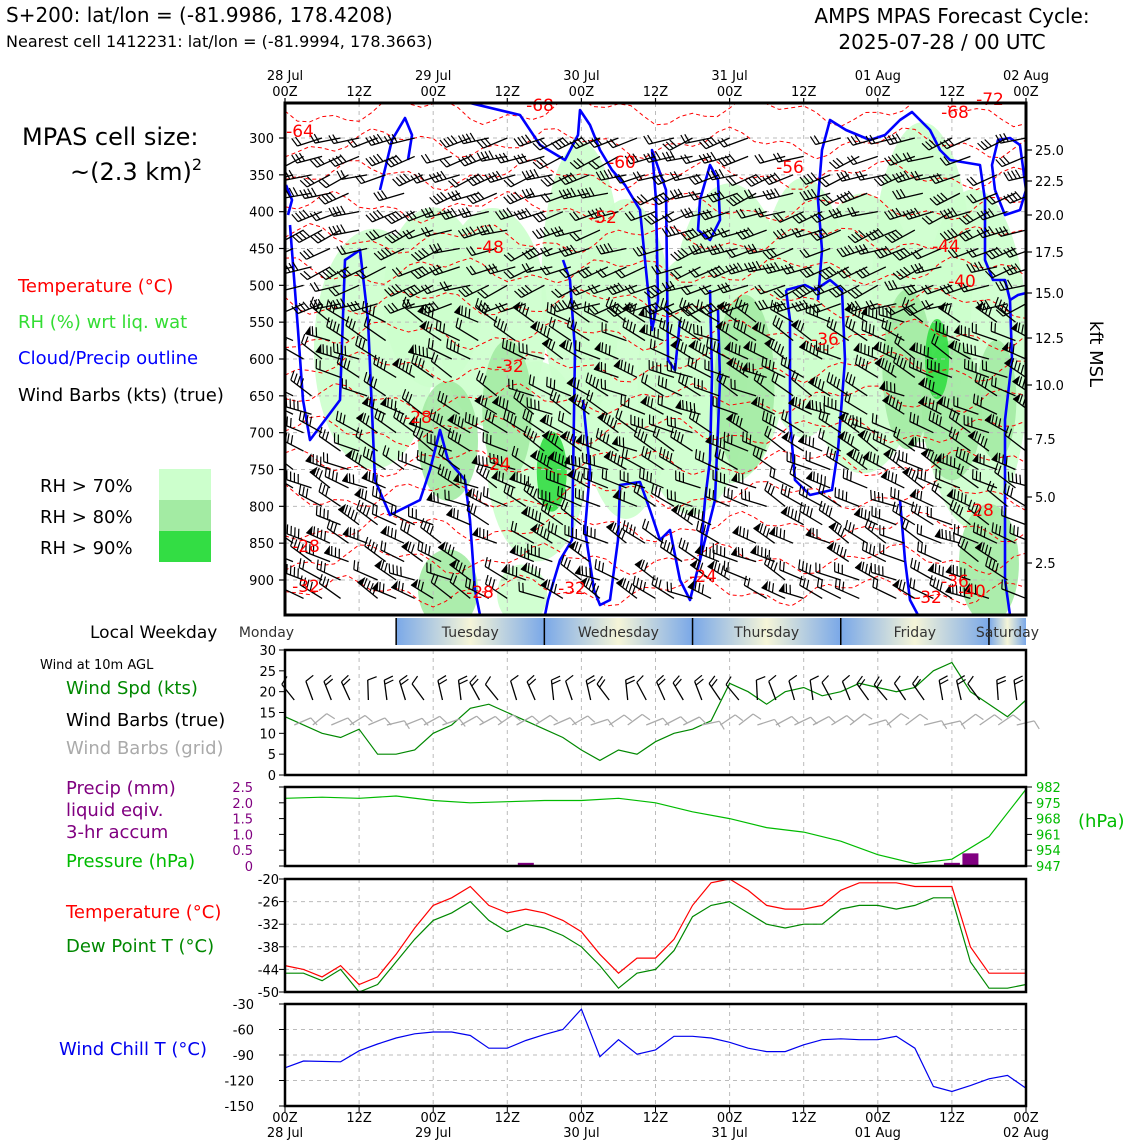  Describe the element at coordinates (1048, 835) in the screenshot. I see `pressure-ytick-label: 961` at that location.